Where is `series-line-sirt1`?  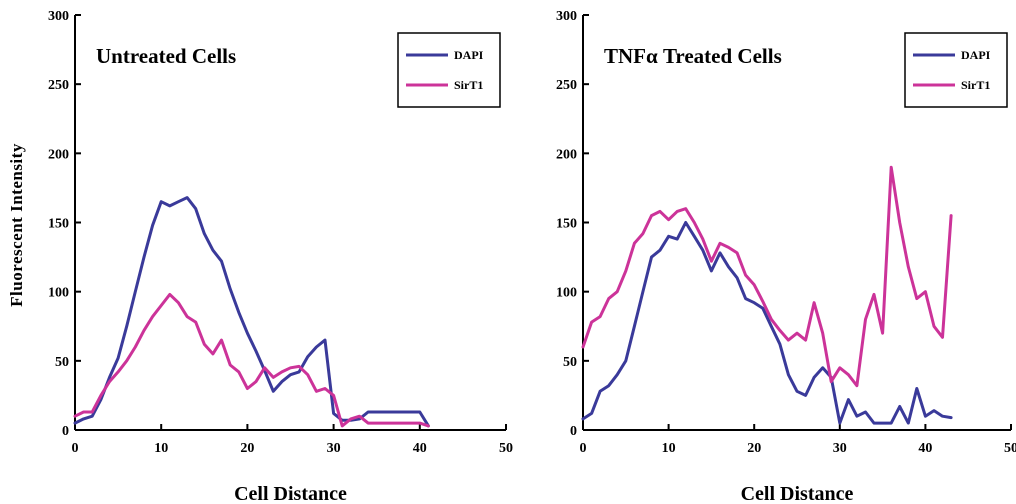 series-line-sirt1 is located at coordinates (251, 360).